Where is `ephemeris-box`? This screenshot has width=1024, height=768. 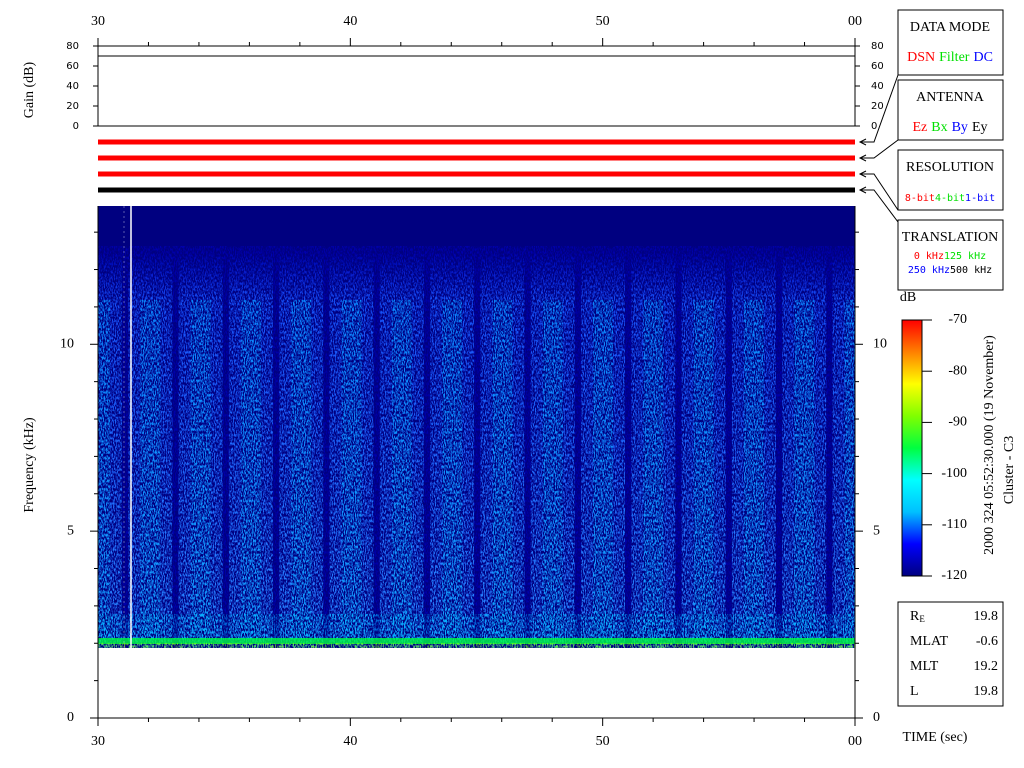
ephemeris-box is located at coordinates (950, 654).